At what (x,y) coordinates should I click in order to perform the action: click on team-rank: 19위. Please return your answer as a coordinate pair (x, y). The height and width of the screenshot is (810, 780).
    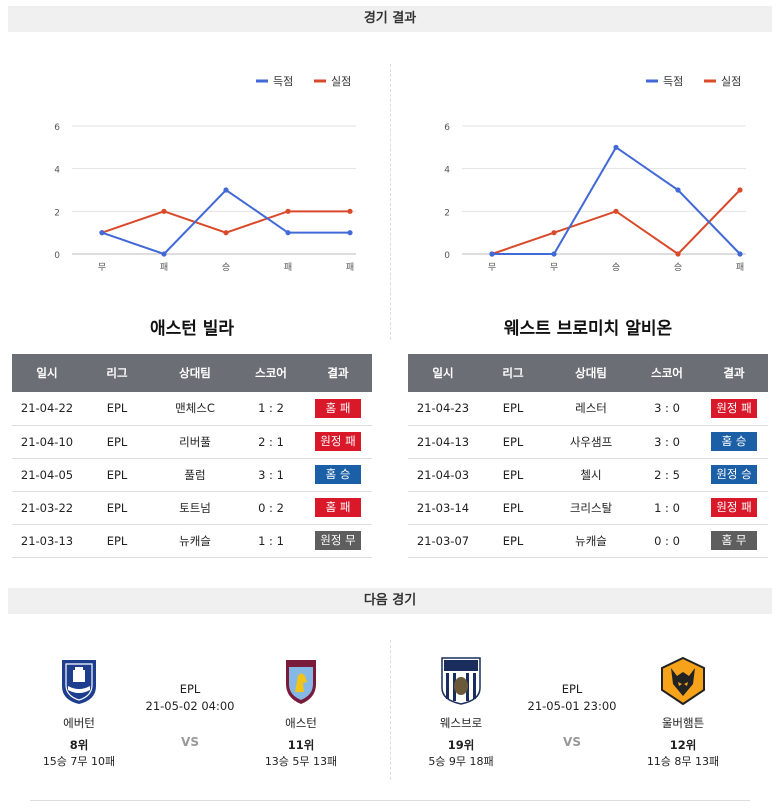
    Looking at the image, I should click on (461, 745).